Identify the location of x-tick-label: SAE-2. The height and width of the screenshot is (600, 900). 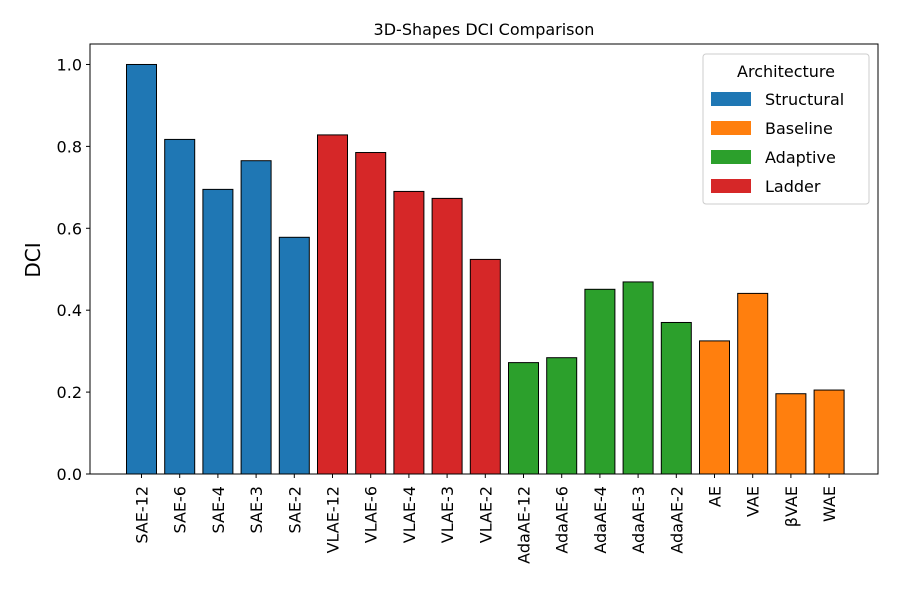
(294, 509).